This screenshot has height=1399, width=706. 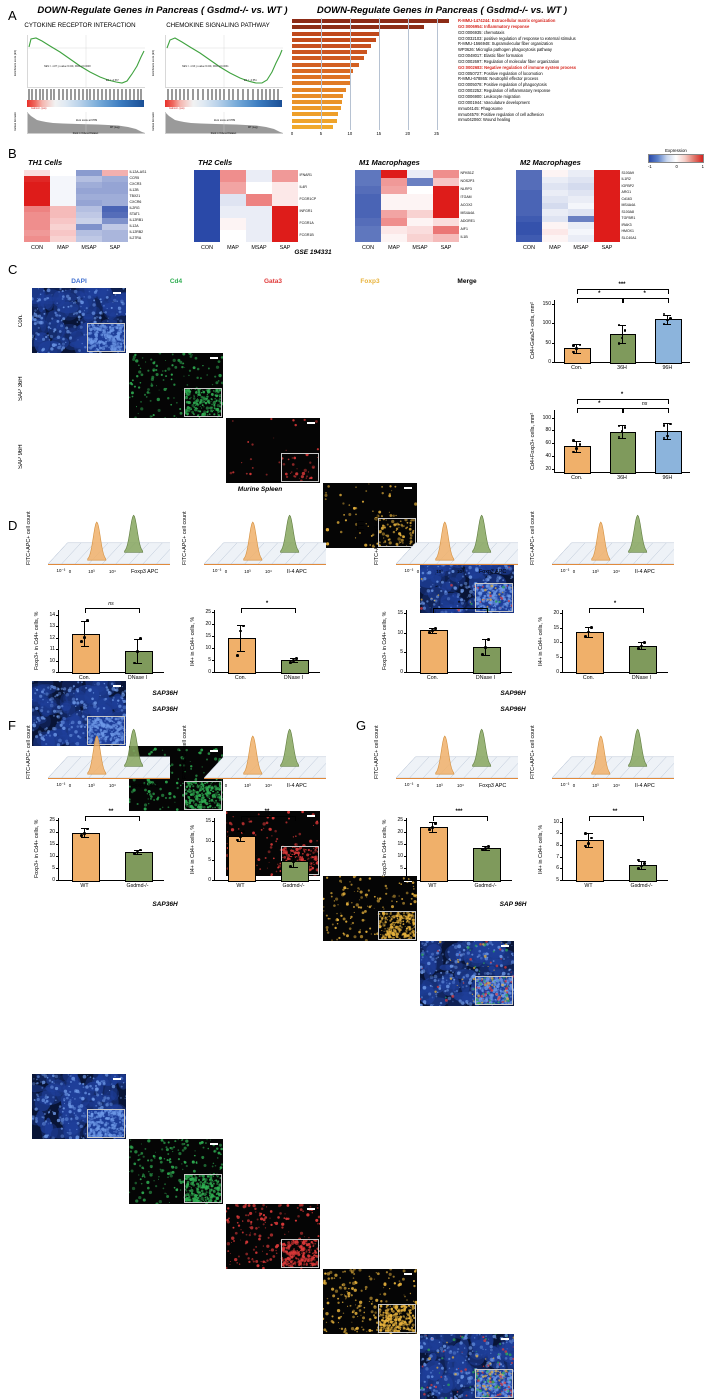 What do you see at coordinates (394, 248) in the screenshot?
I see `heatmap-column-header: MAP` at bounding box center [394, 248].